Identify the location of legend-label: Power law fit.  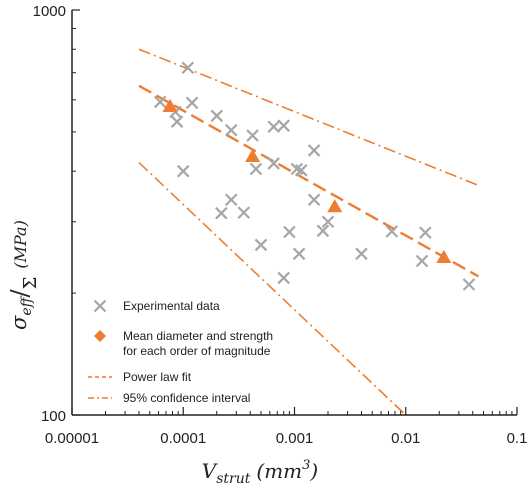
(157, 377).